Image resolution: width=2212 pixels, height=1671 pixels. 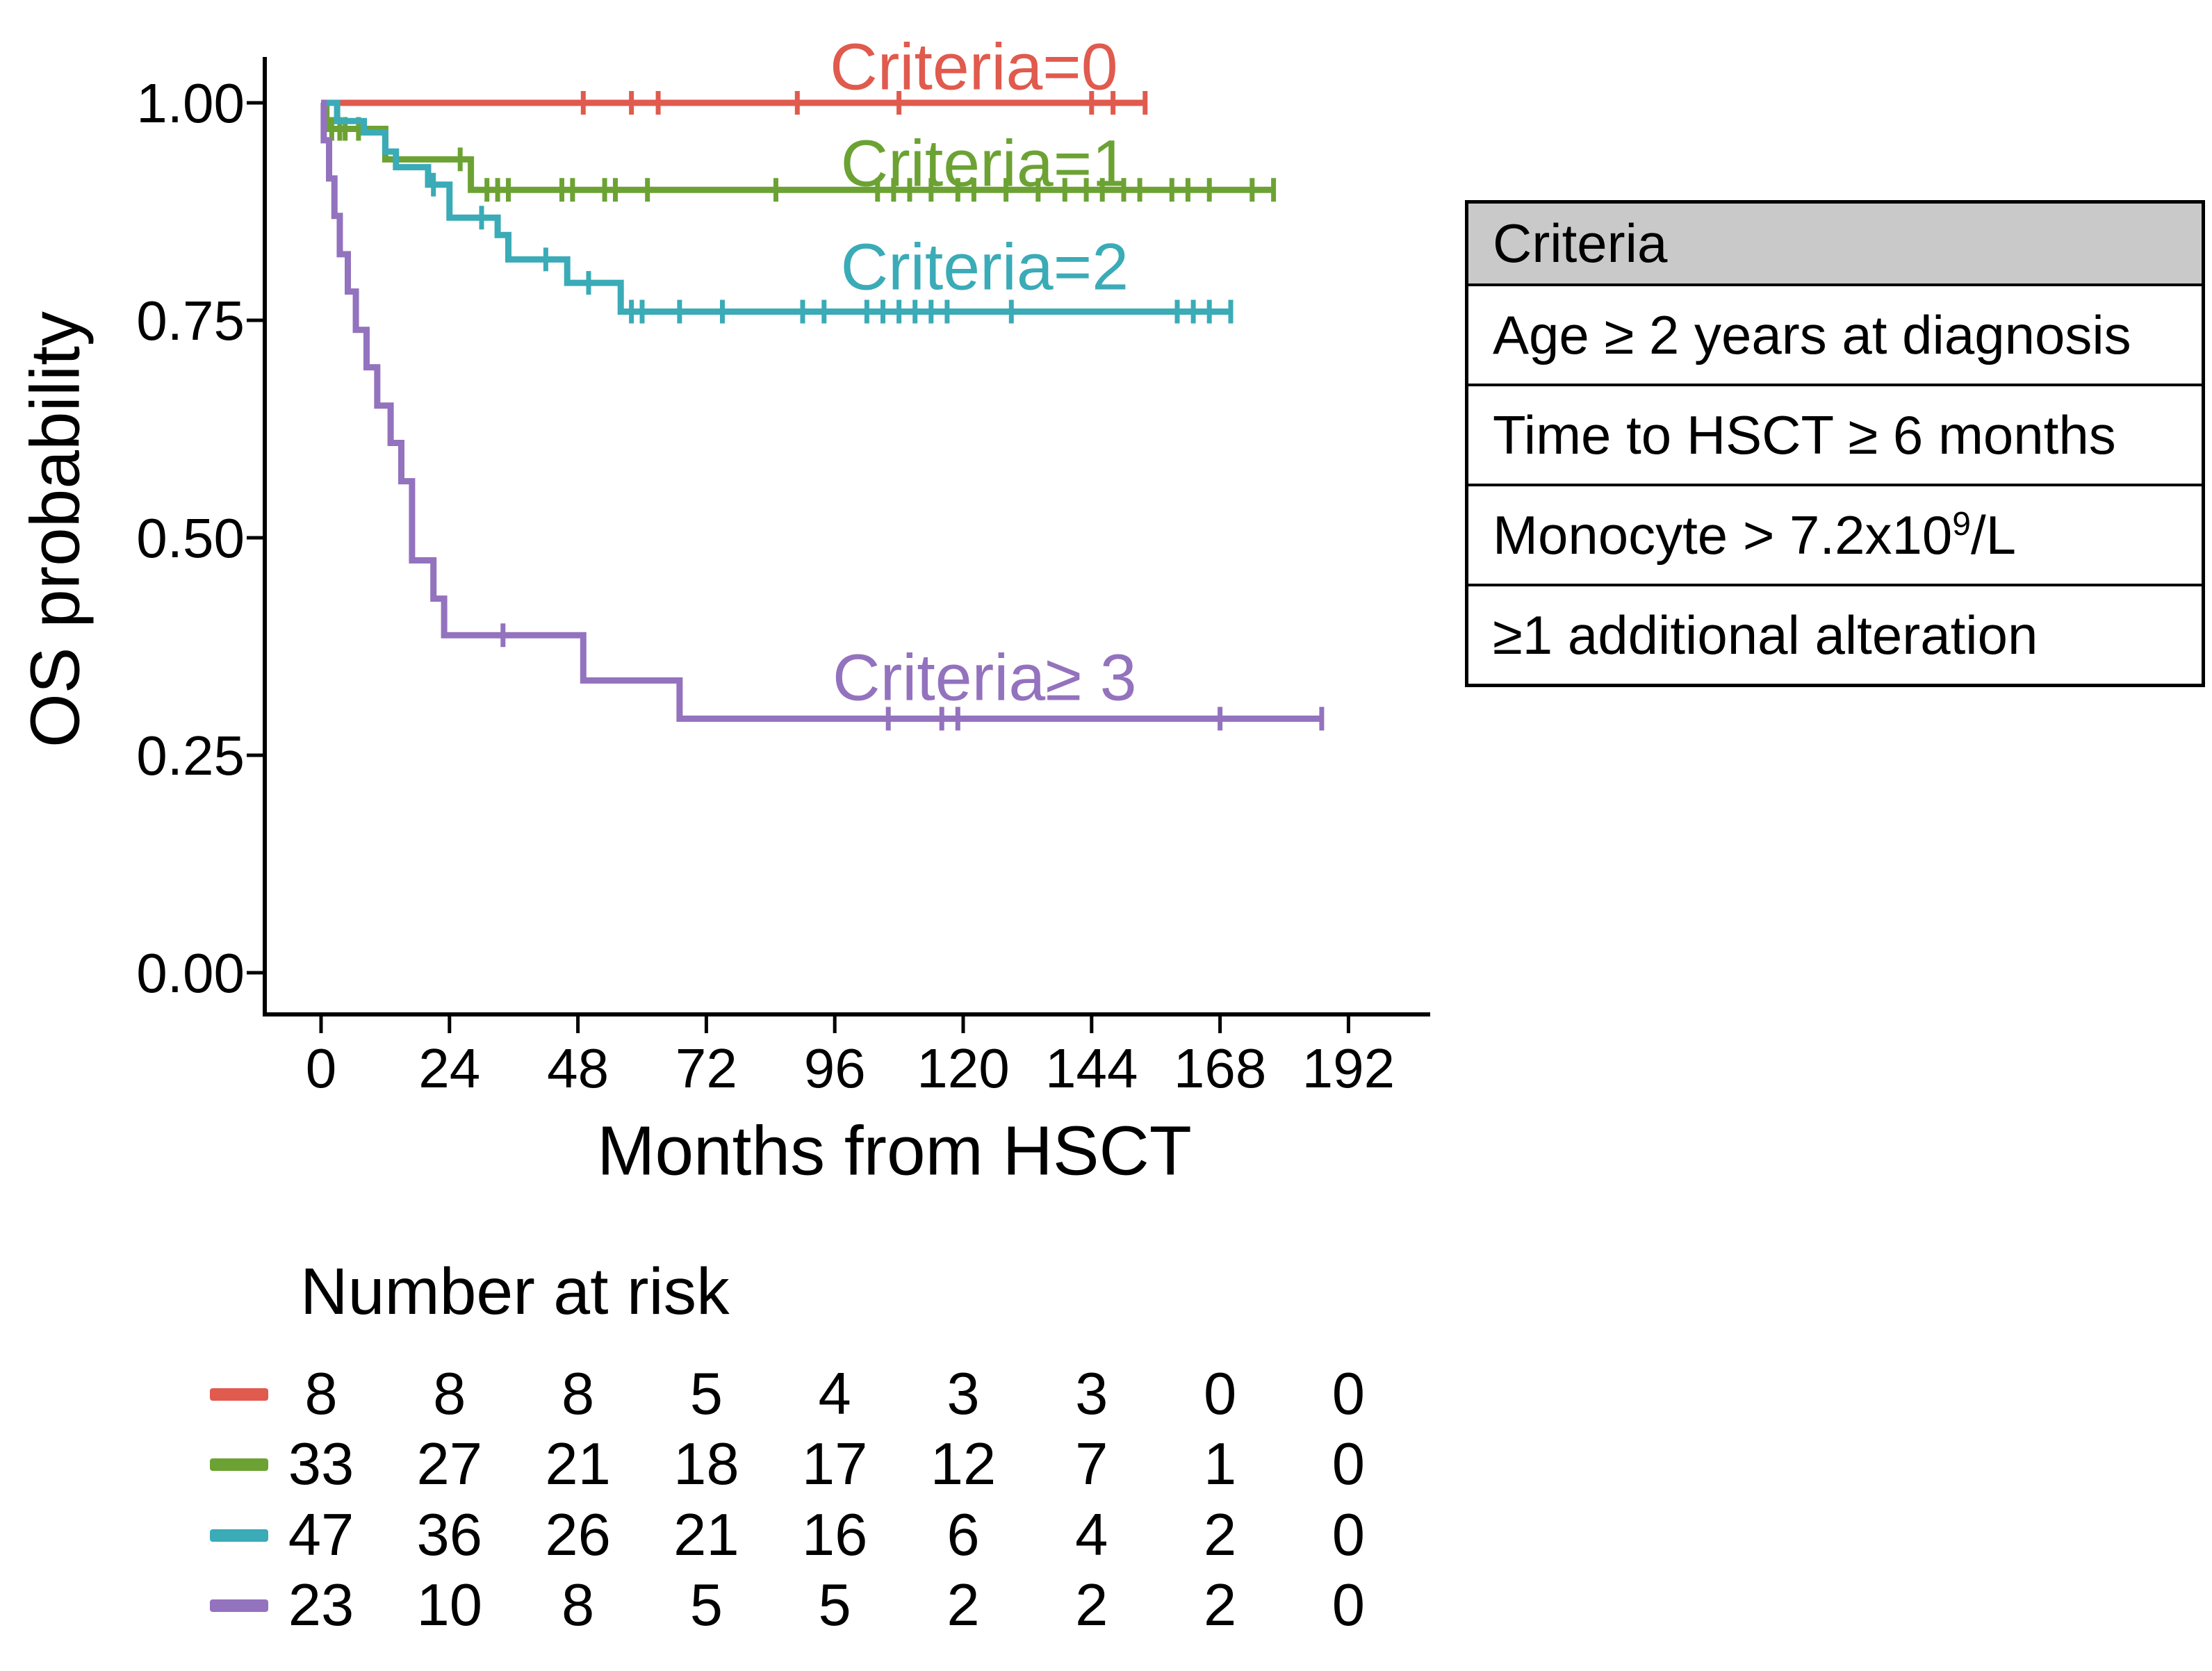 I want to click on risk-count-2-0: 47, so click(x=321, y=1535).